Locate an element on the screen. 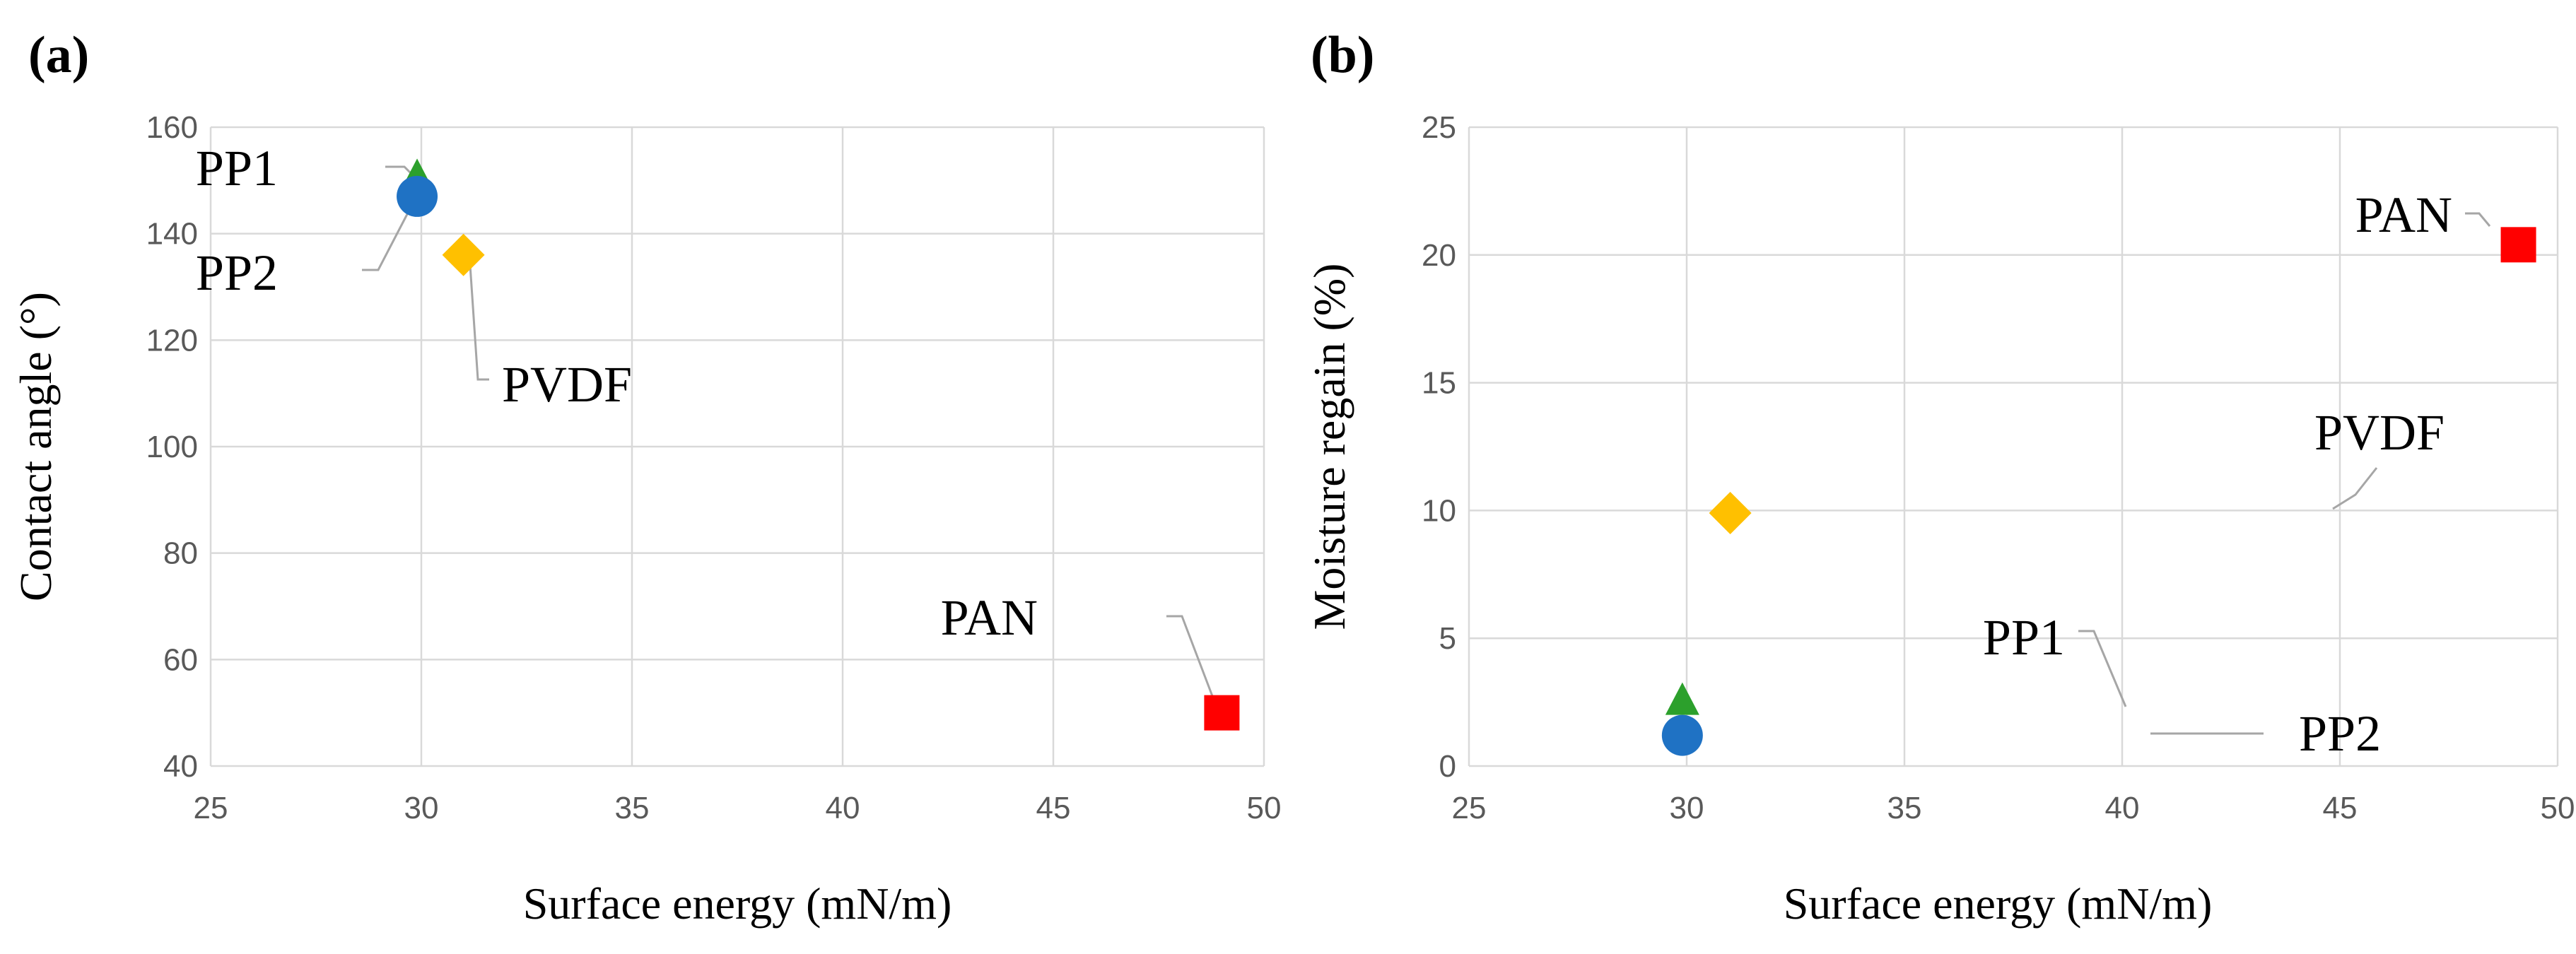 This screenshot has width=2576, height=954. y-axis-title: Moisture regain (%) is located at coordinates (1329, 447).